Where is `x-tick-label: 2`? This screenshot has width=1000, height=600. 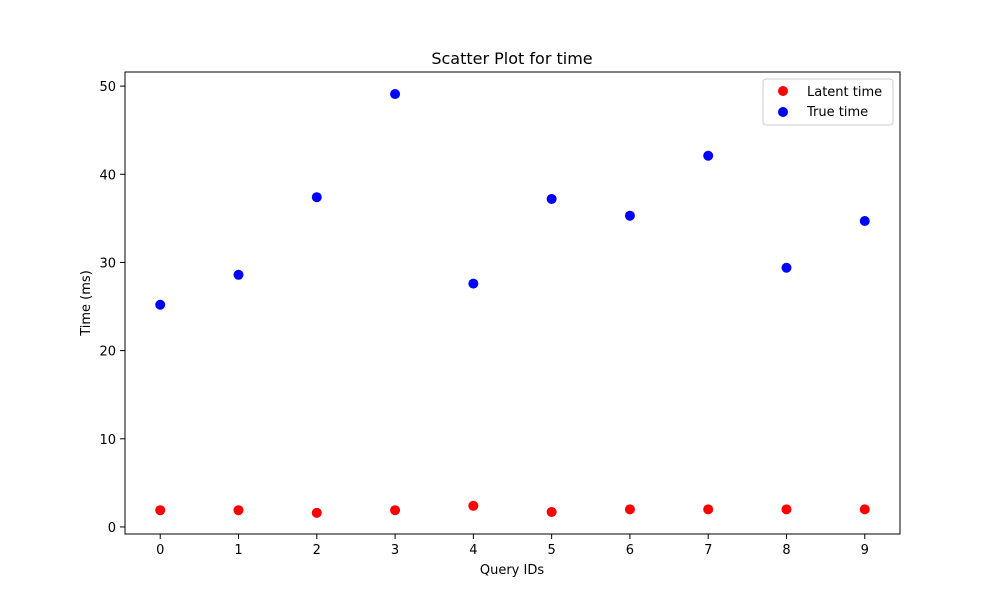 x-tick-label: 2 is located at coordinates (317, 550).